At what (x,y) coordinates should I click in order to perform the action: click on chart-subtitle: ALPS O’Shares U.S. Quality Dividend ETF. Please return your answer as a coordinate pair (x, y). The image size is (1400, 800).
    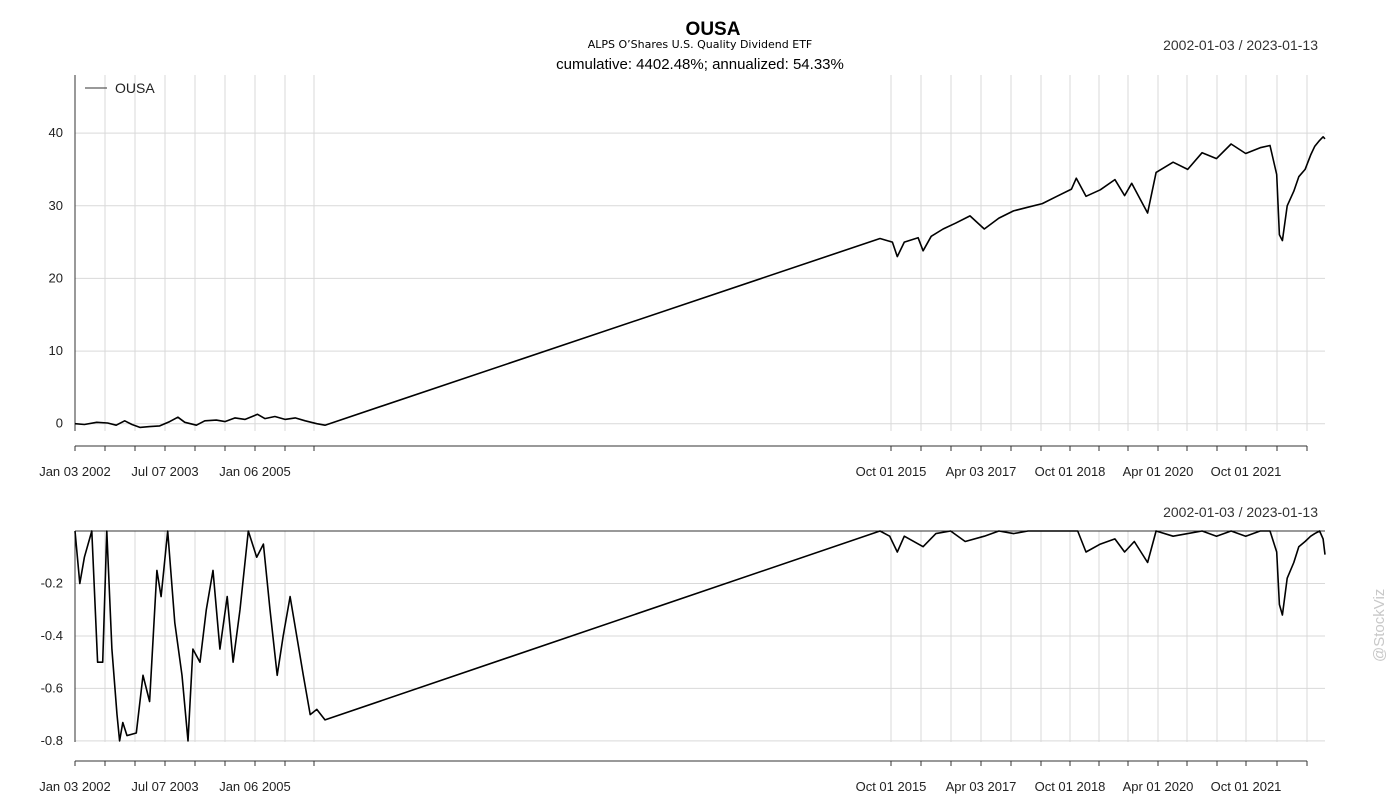
    Looking at the image, I should click on (700, 44).